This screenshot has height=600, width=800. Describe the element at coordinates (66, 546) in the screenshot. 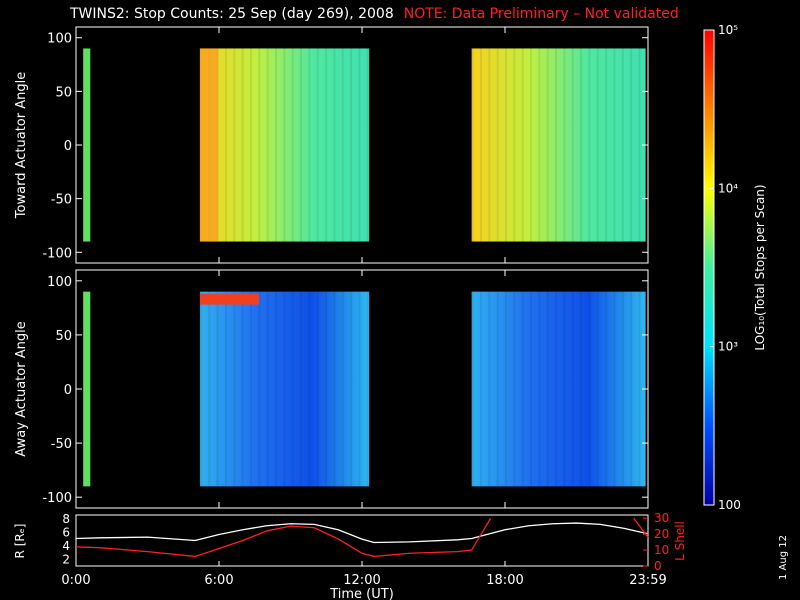

I see `left-ytick-label: 4` at that location.